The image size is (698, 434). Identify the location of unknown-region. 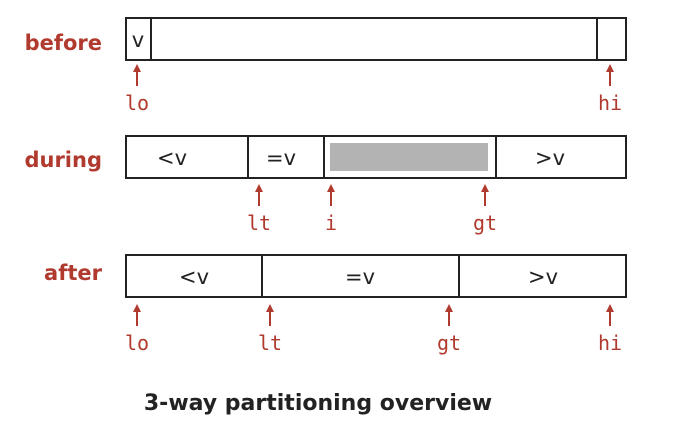
(409, 157).